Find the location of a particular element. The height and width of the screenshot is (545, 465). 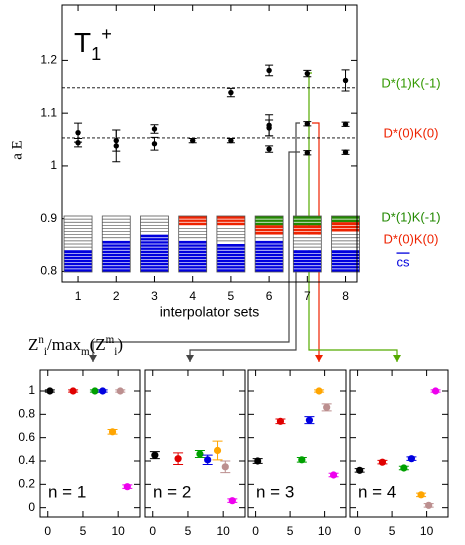

panel-annotation: n = 1 is located at coordinates (67, 491).